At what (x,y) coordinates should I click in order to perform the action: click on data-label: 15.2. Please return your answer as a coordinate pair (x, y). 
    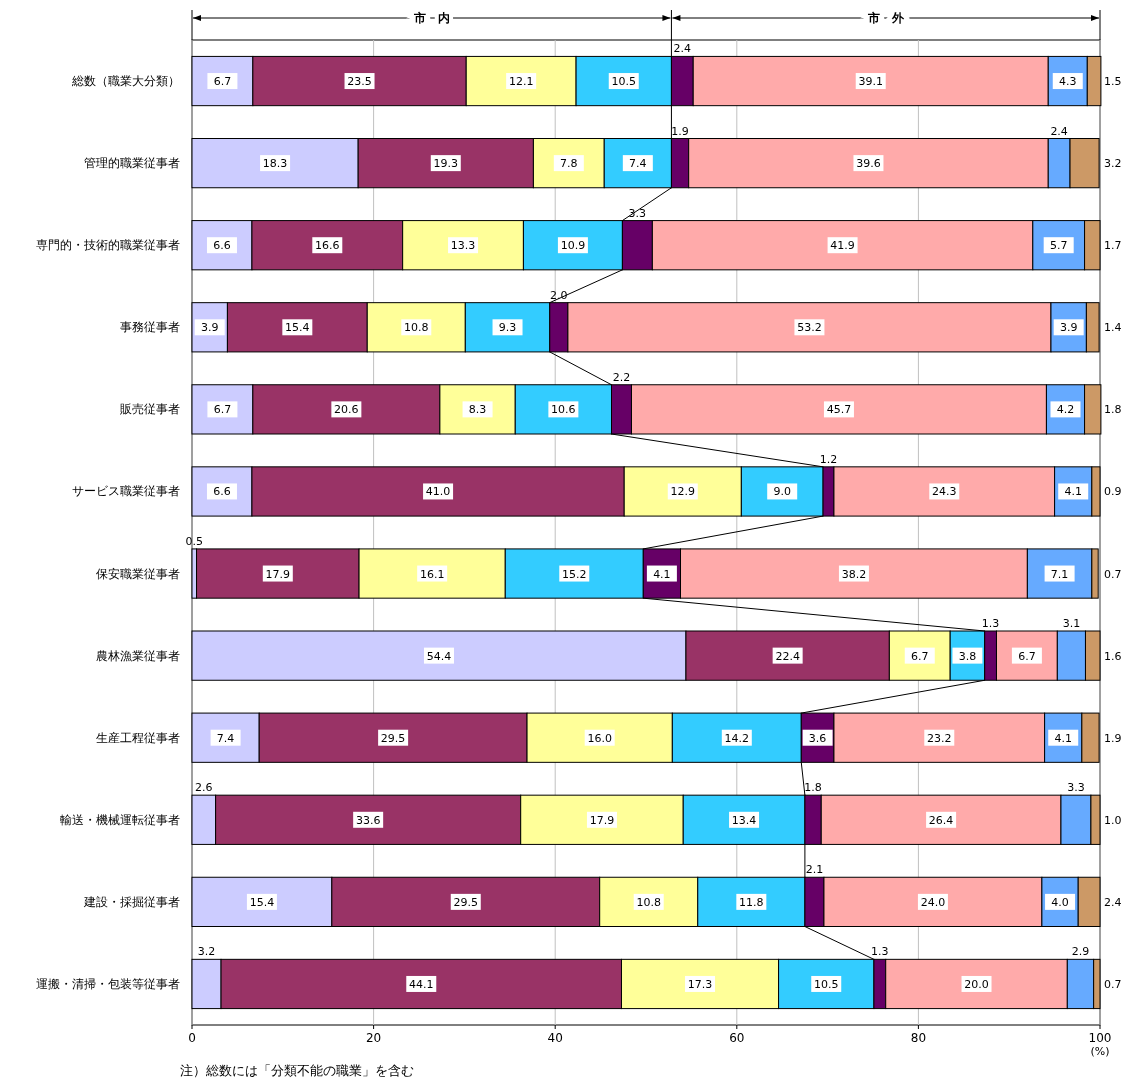
    Looking at the image, I should click on (574, 574).